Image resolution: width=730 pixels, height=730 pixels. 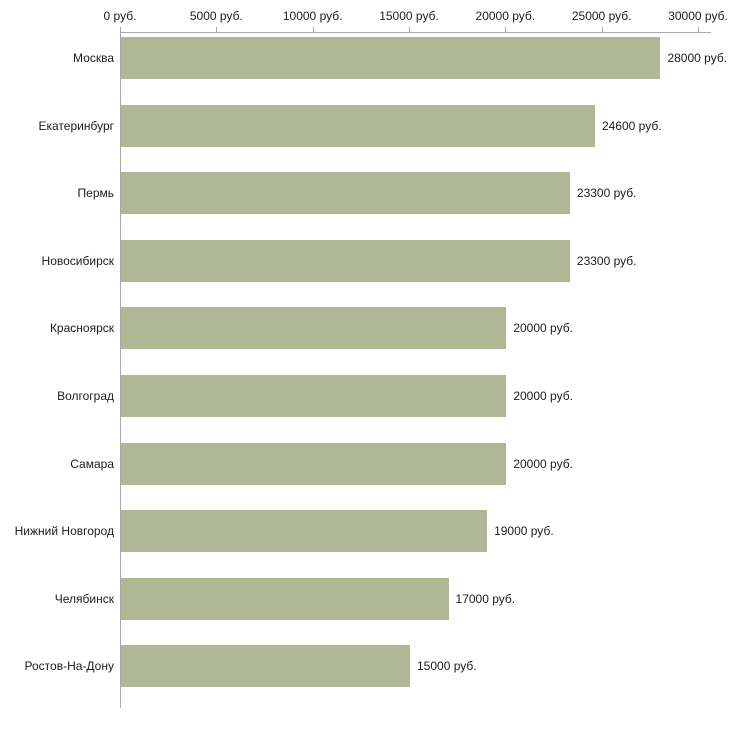 What do you see at coordinates (216, 16) in the screenshot?
I see `x-tick-label: 5000 руб.` at bounding box center [216, 16].